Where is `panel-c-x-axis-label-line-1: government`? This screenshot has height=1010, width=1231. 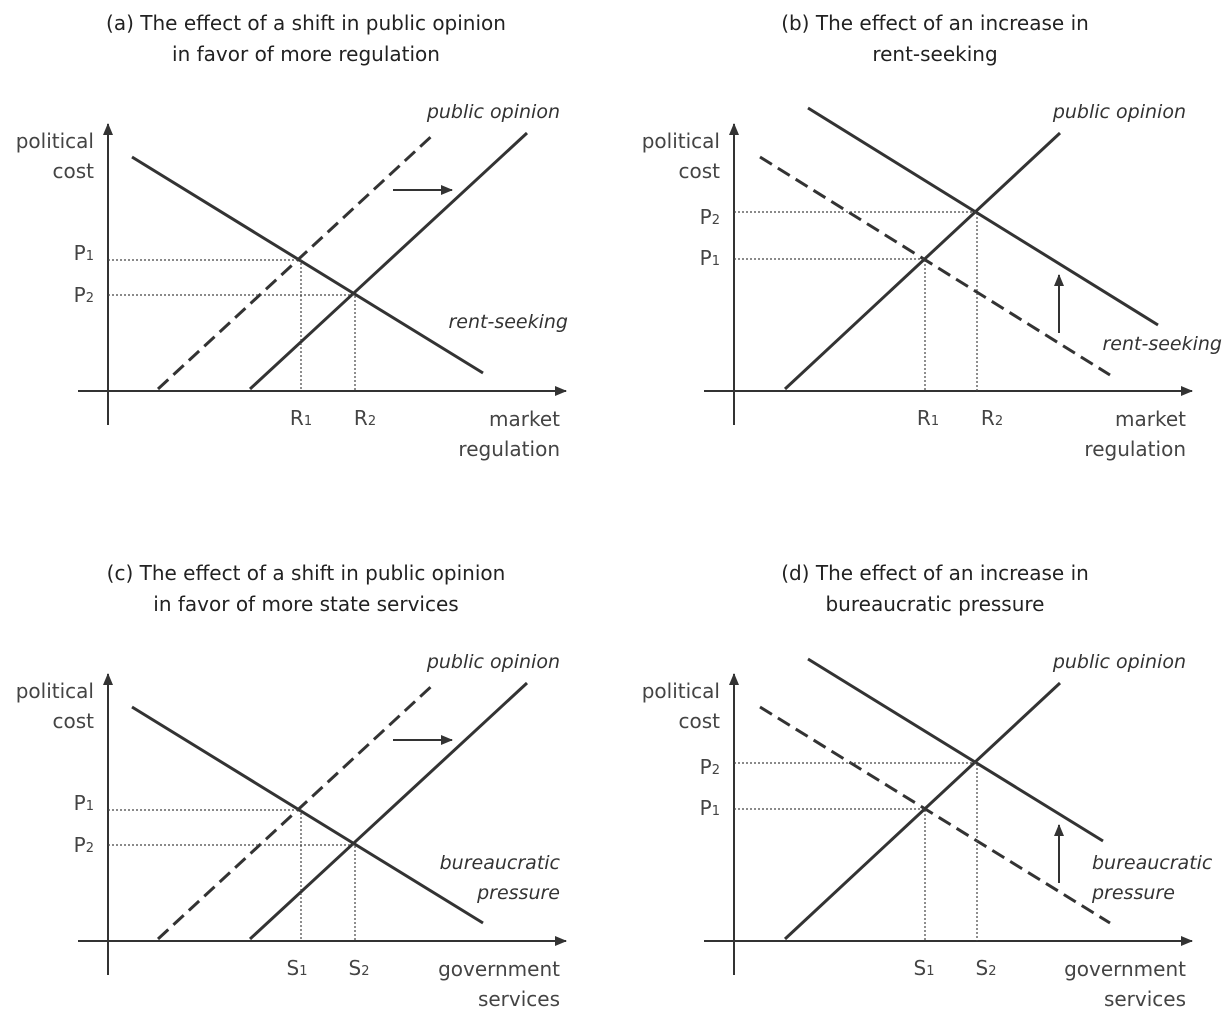
panel-c-x-axis-label-line-1: government is located at coordinates (499, 969).